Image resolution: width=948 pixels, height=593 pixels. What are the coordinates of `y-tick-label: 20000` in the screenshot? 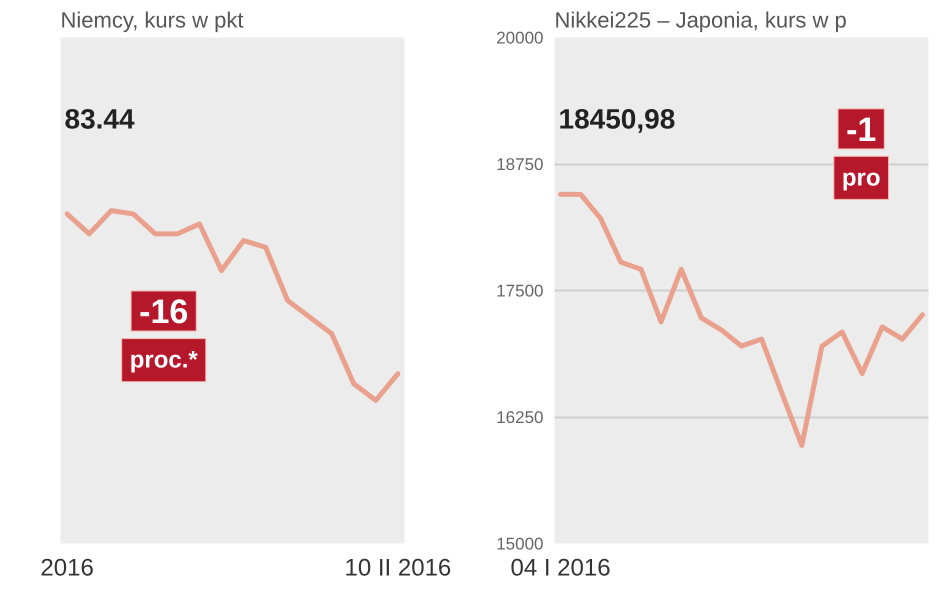 It's located at (520, 38).